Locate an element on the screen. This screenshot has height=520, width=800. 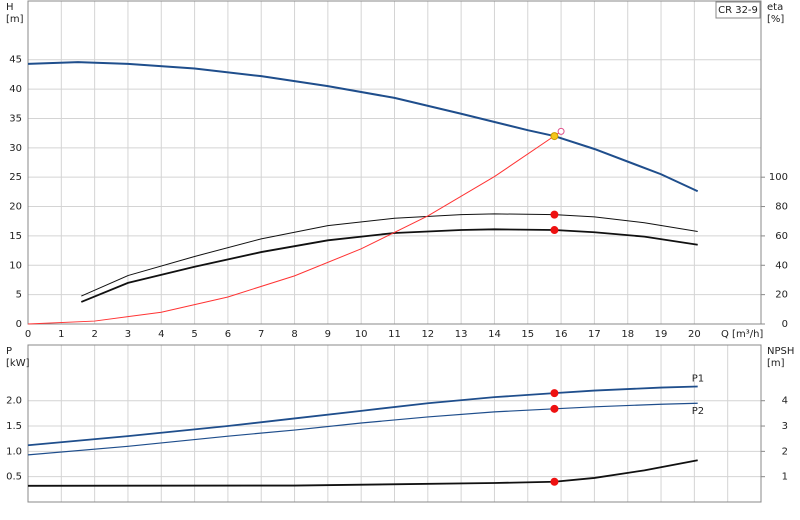
x-tick-label: 12 is located at coordinates (427, 334).